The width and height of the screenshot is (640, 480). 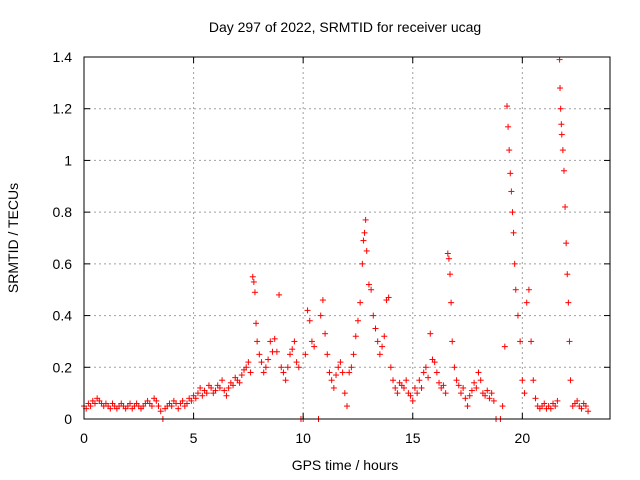 What do you see at coordinates (194, 438) in the screenshot?
I see `x-tick-label: 5` at bounding box center [194, 438].